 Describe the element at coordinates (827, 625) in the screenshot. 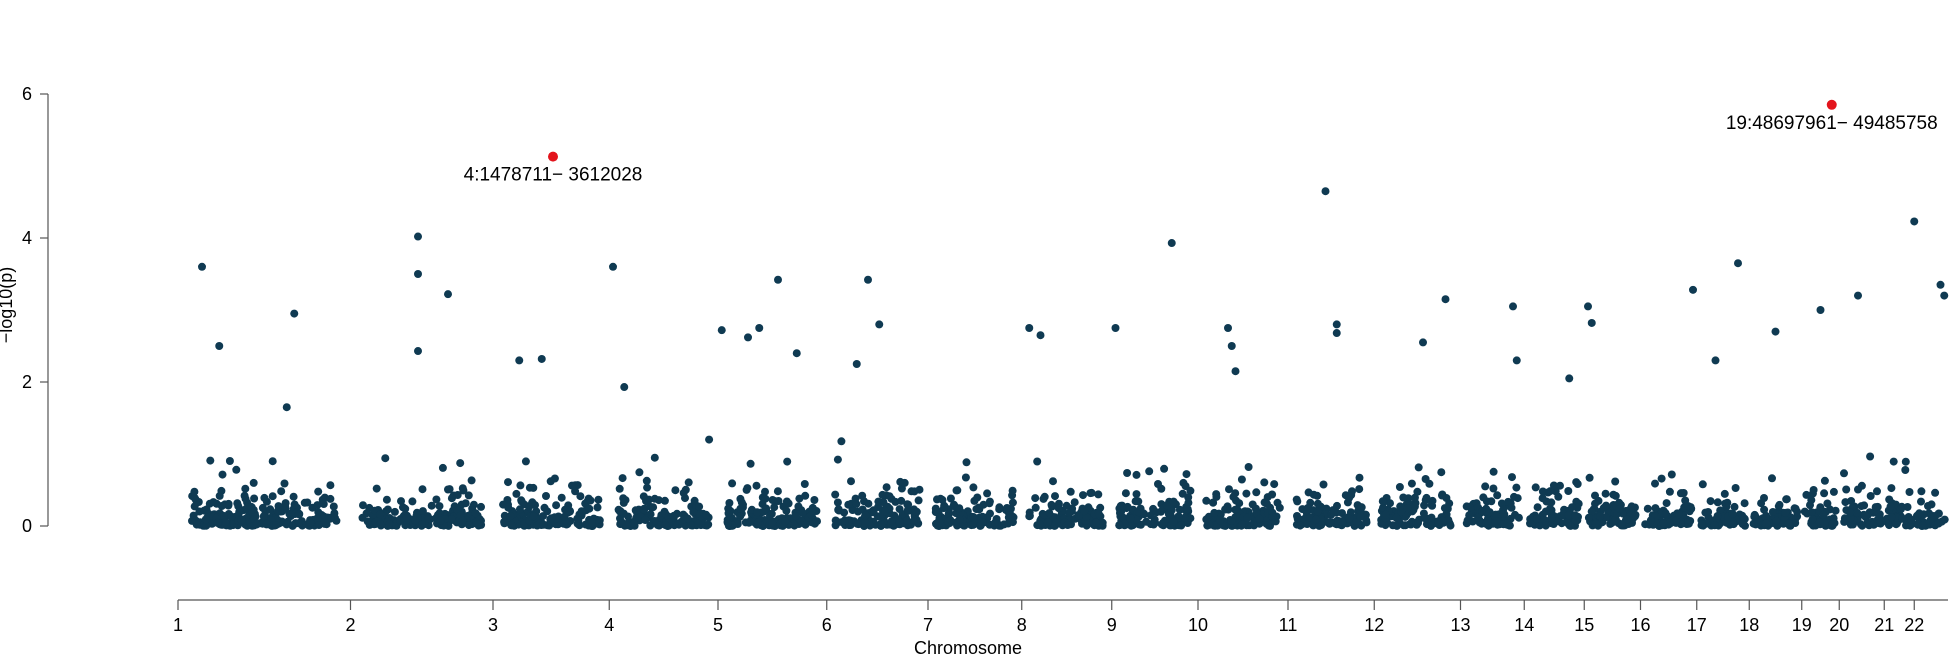

I see `x-tick-label: 6` at that location.